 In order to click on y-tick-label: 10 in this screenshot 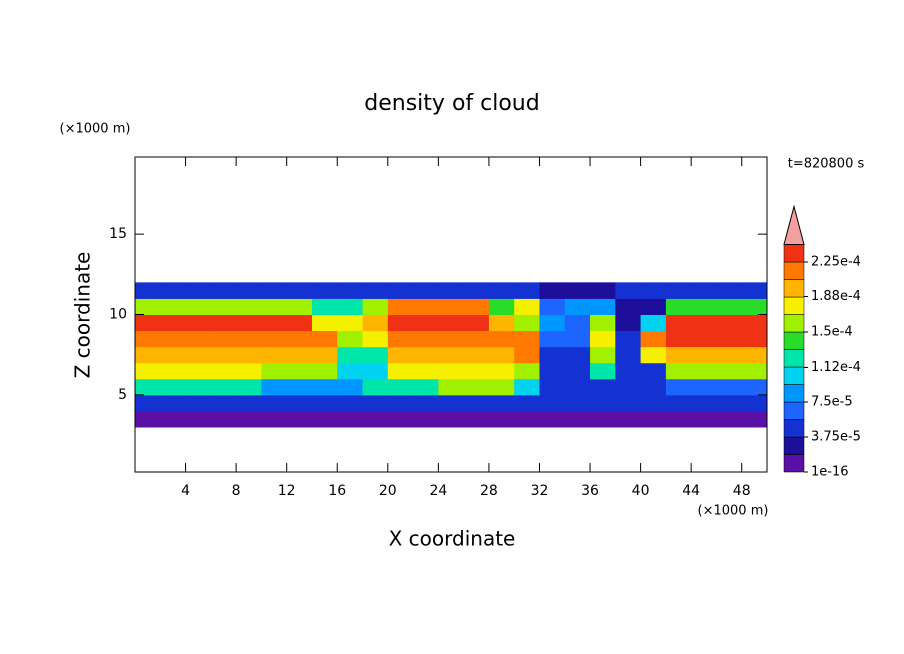, I will do `click(118, 315)`.